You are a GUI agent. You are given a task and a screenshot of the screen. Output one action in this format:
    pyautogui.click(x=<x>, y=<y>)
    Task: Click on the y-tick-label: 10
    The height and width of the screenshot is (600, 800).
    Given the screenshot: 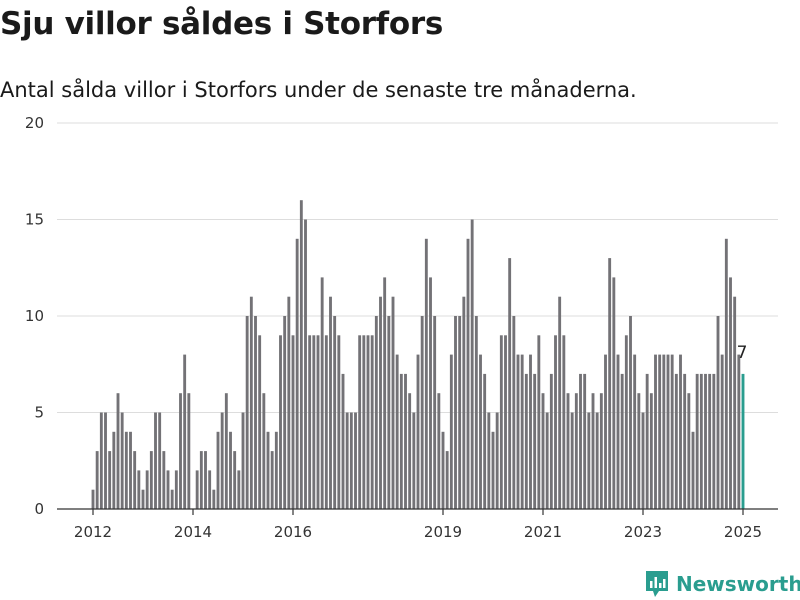 What is the action you would take?
    pyautogui.click(x=34, y=316)
    